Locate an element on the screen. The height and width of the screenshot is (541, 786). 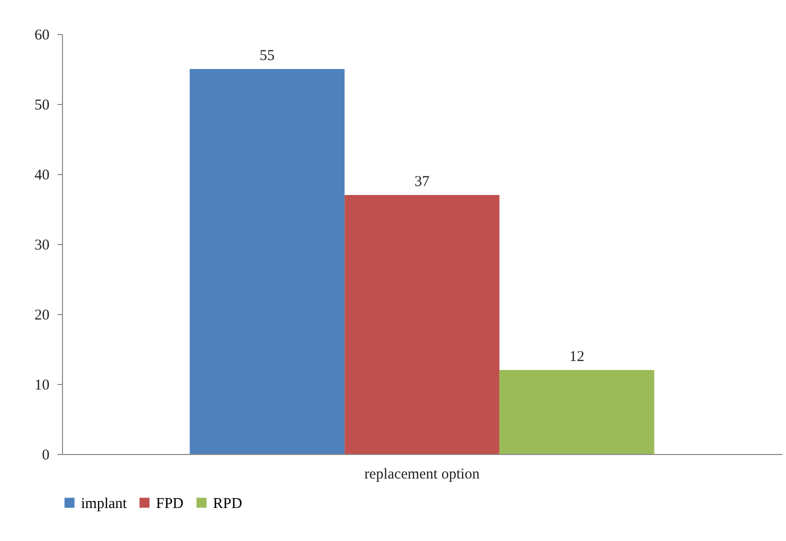
data-label: 55 is located at coordinates (267, 56).